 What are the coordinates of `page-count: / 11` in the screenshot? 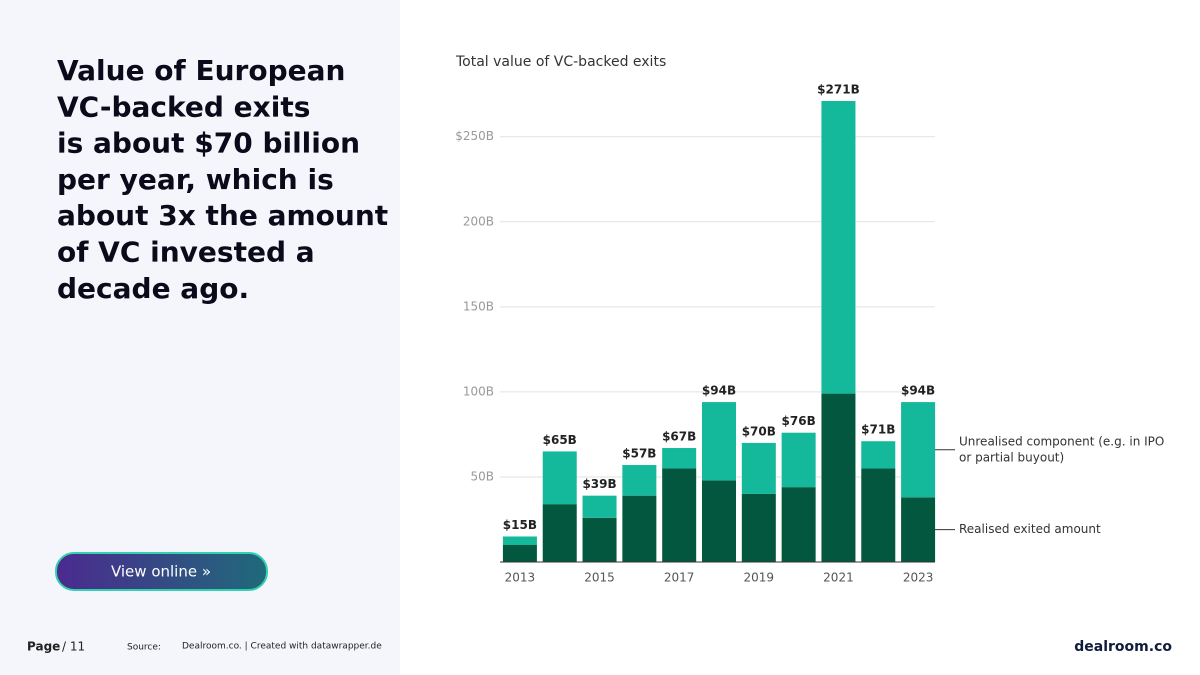 It's located at (73, 647).